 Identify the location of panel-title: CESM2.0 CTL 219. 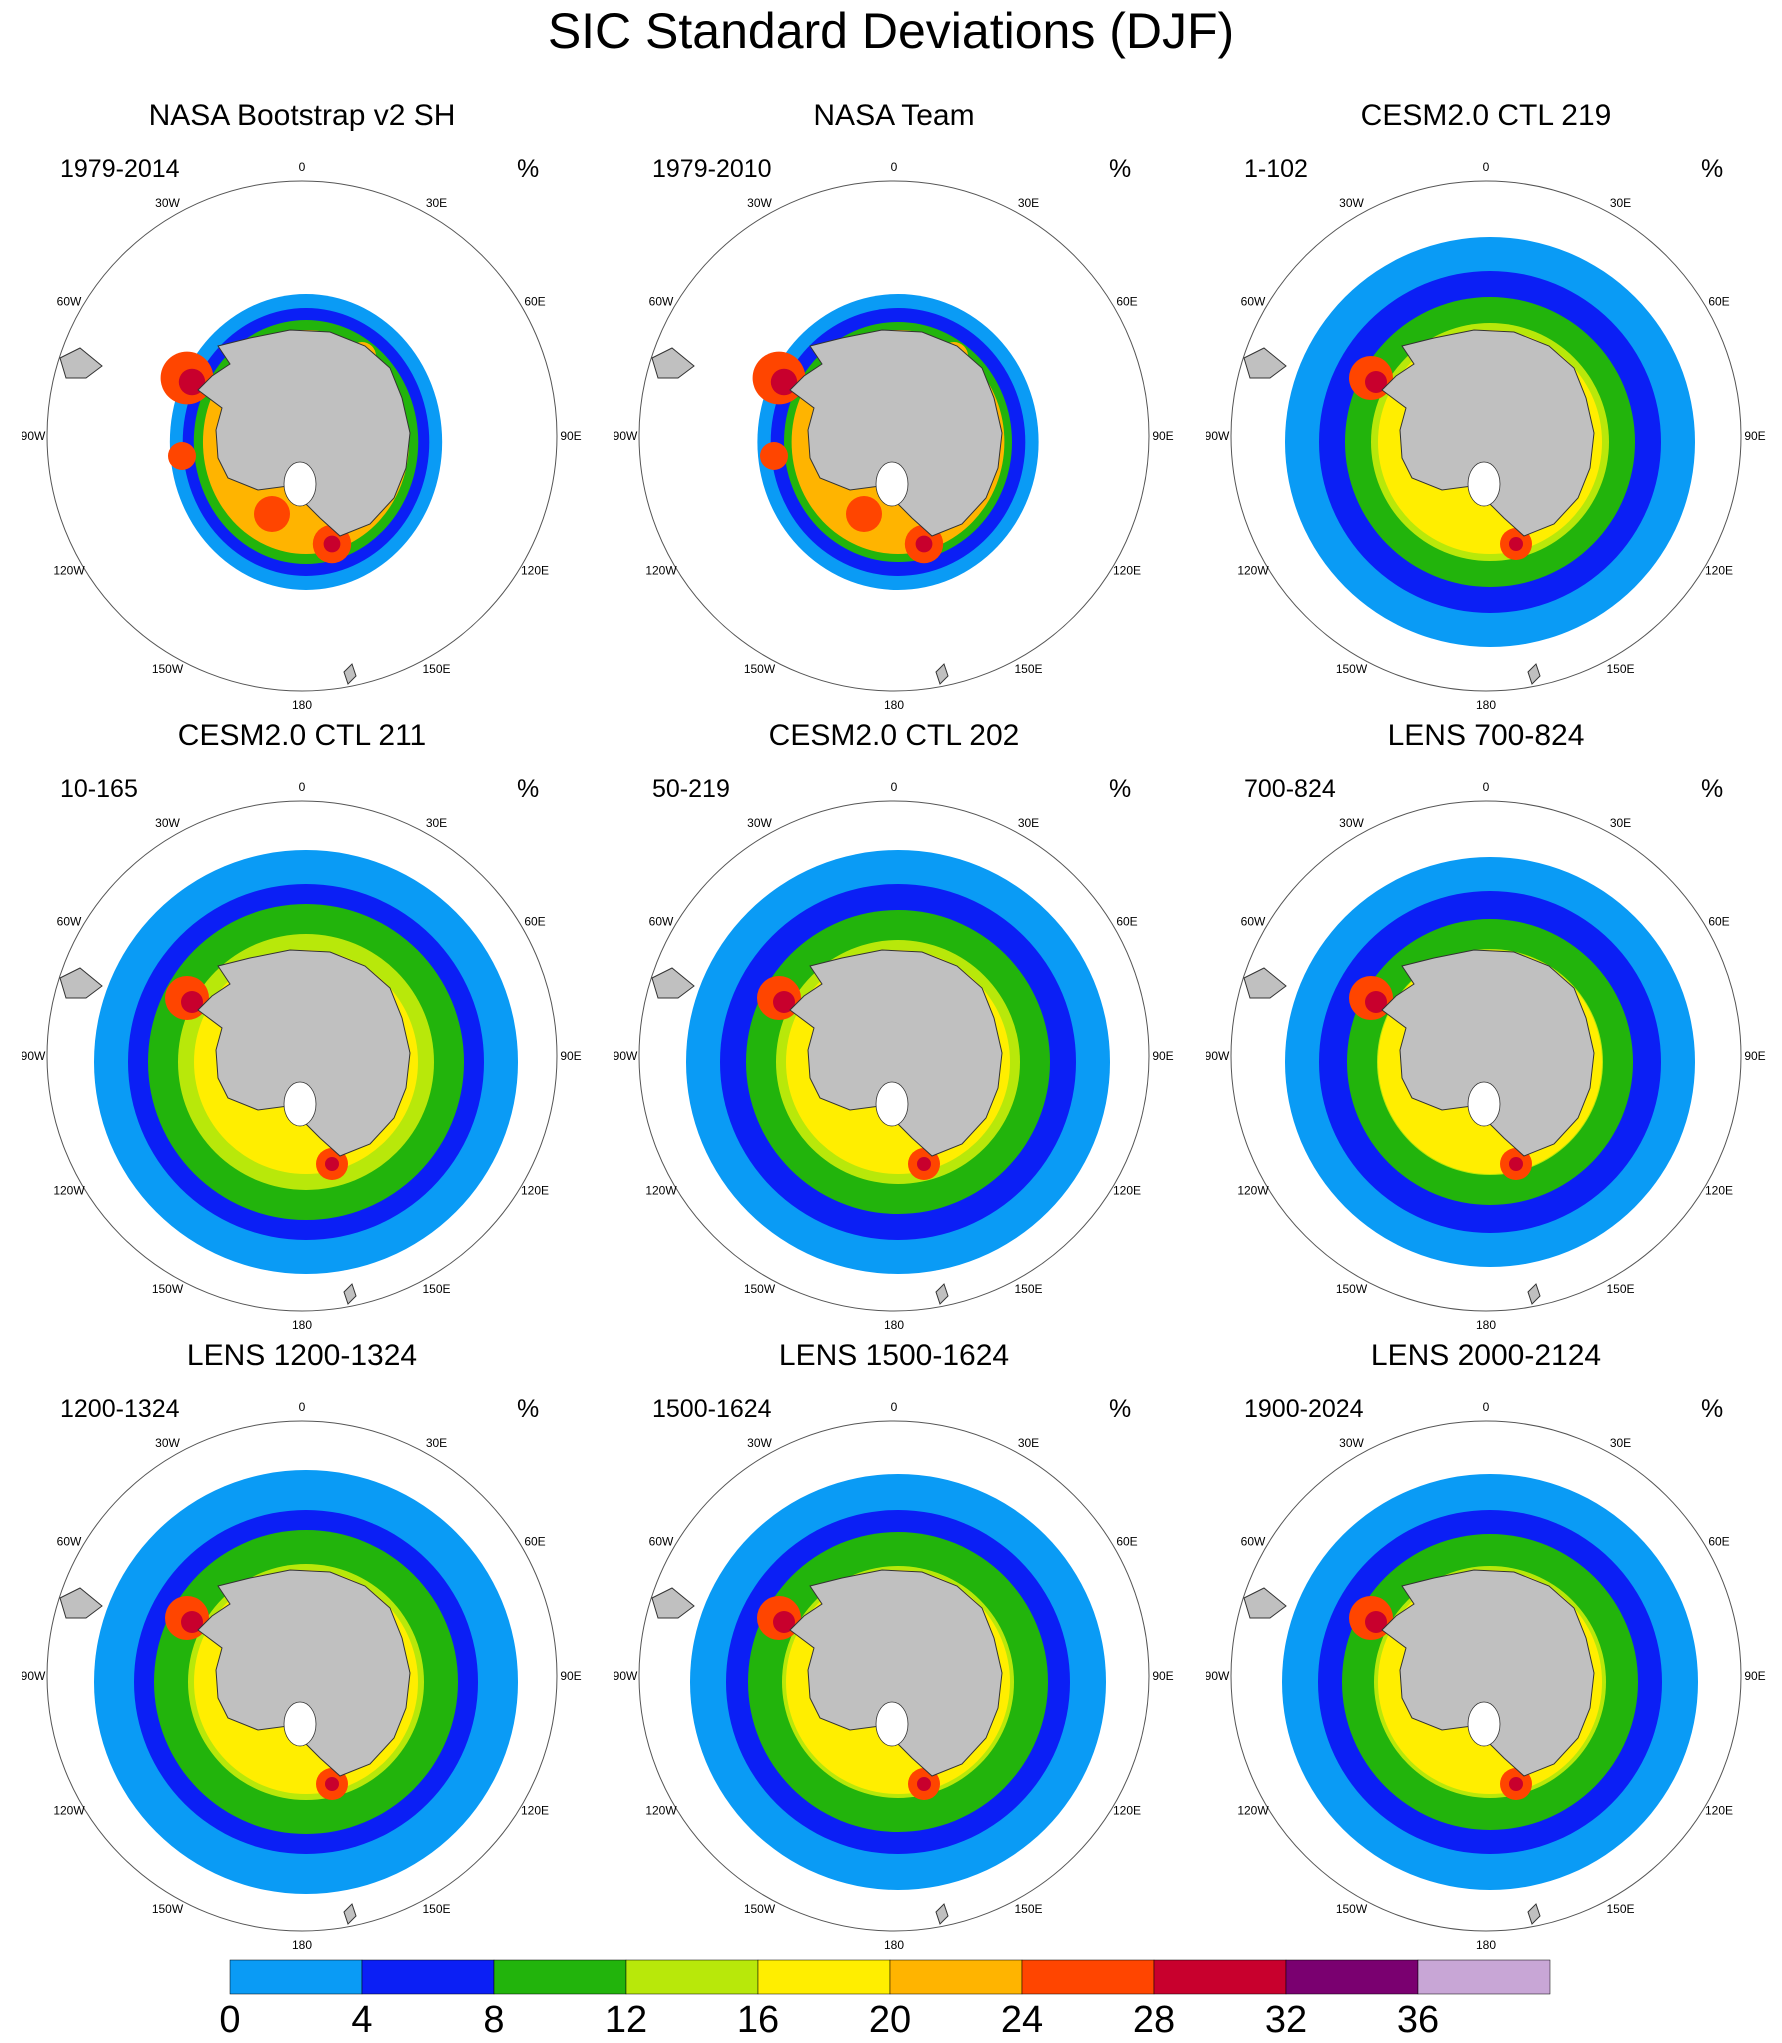
(1486, 115).